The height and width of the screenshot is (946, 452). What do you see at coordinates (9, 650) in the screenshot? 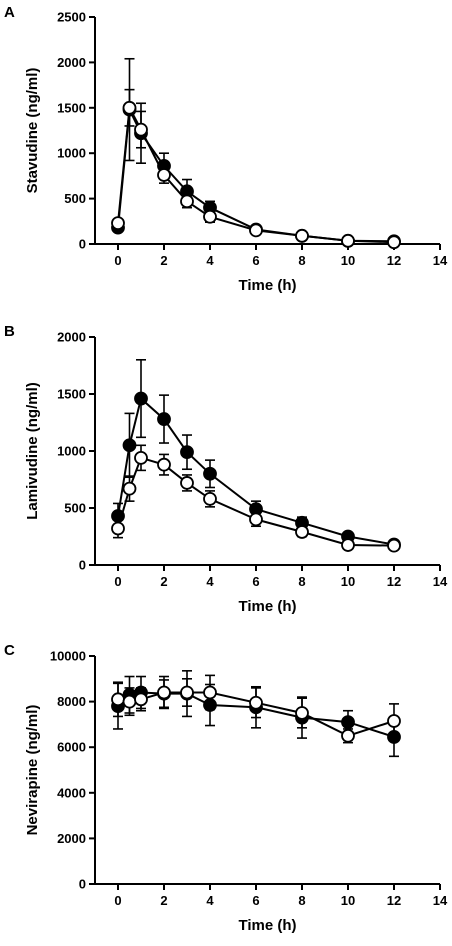
I see `panel-label: C` at bounding box center [9, 650].